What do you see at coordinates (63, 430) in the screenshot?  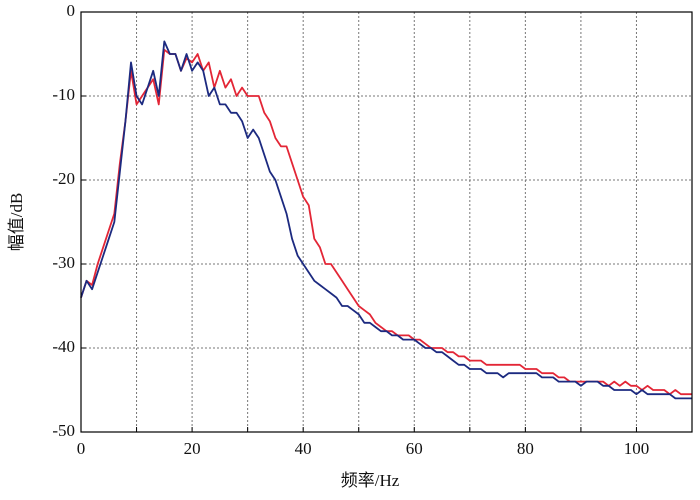 I see `y-tick-label: -50` at bounding box center [63, 430].